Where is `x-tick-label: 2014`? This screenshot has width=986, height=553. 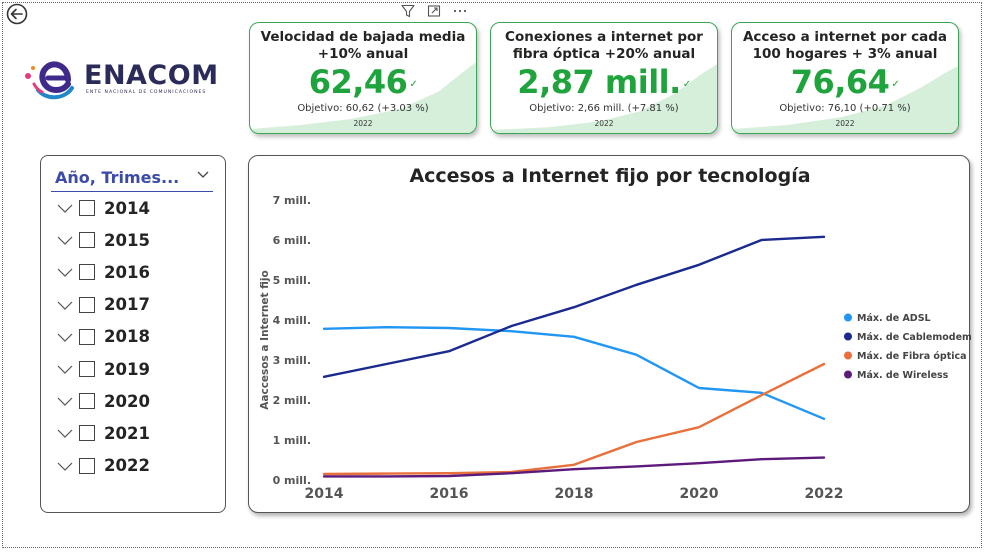 x-tick-label: 2014 is located at coordinates (324, 494).